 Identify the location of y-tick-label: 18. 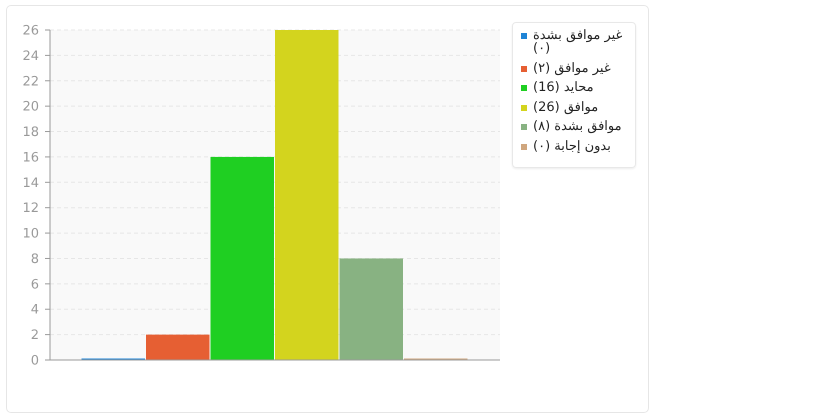
(30, 132).